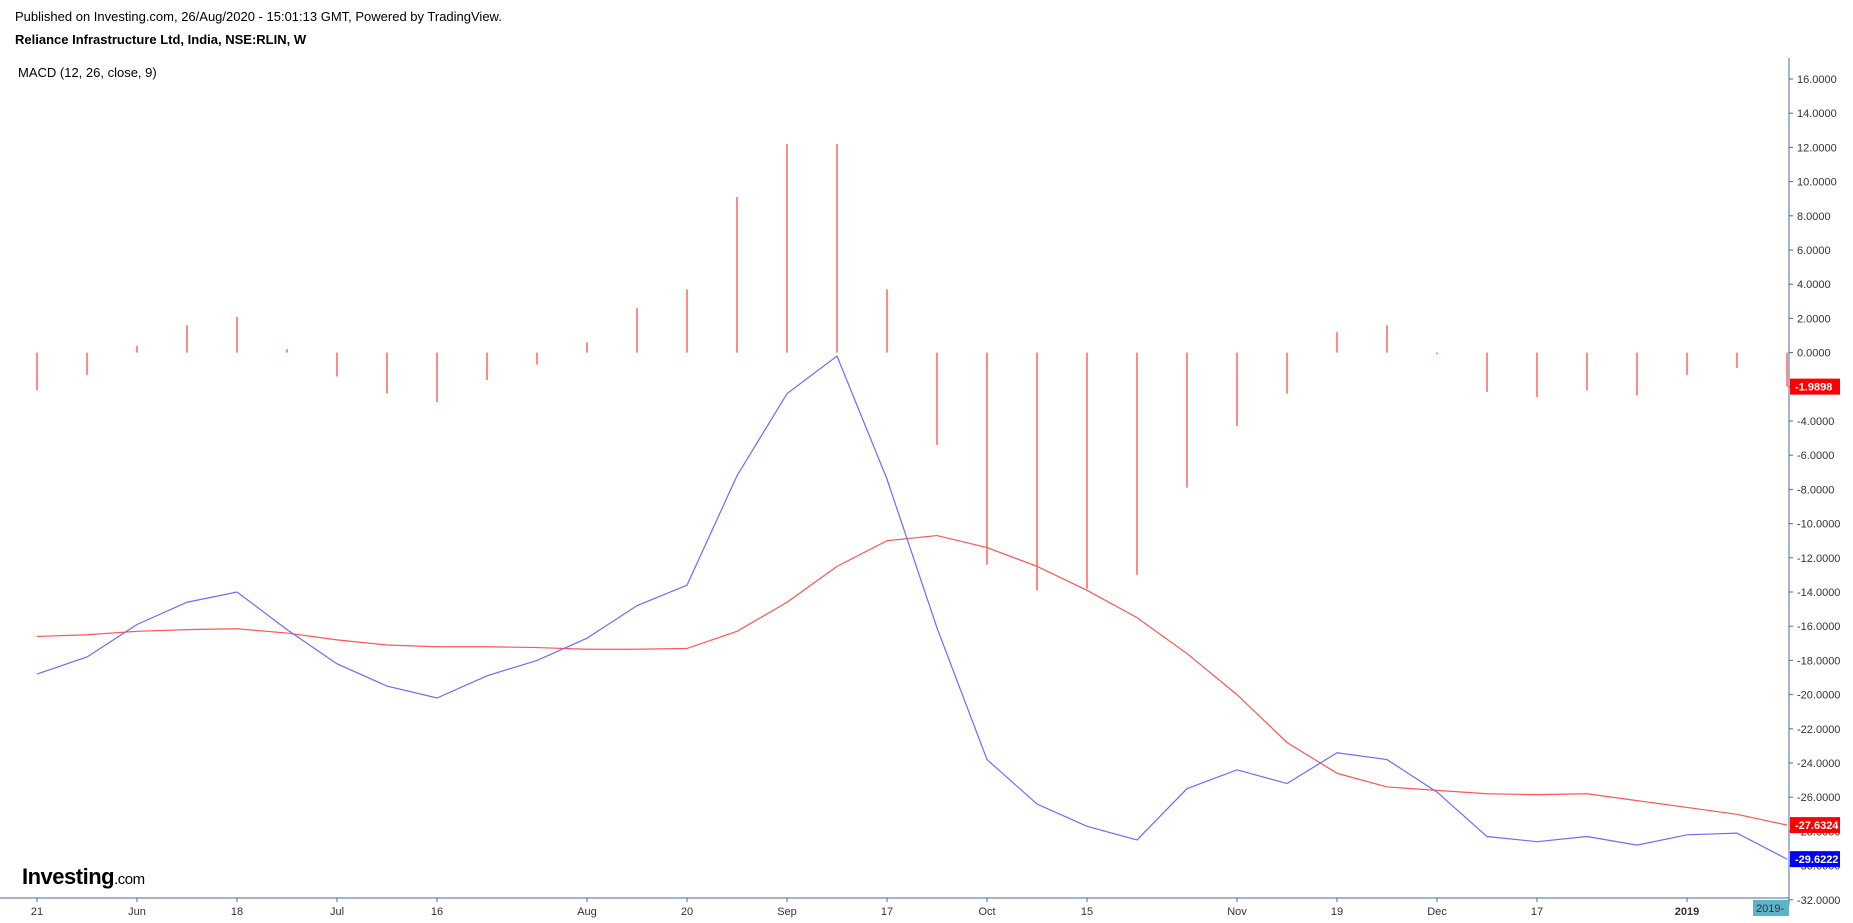  I want to click on signal-value-tag-text: -27.6324, so click(1817, 826).